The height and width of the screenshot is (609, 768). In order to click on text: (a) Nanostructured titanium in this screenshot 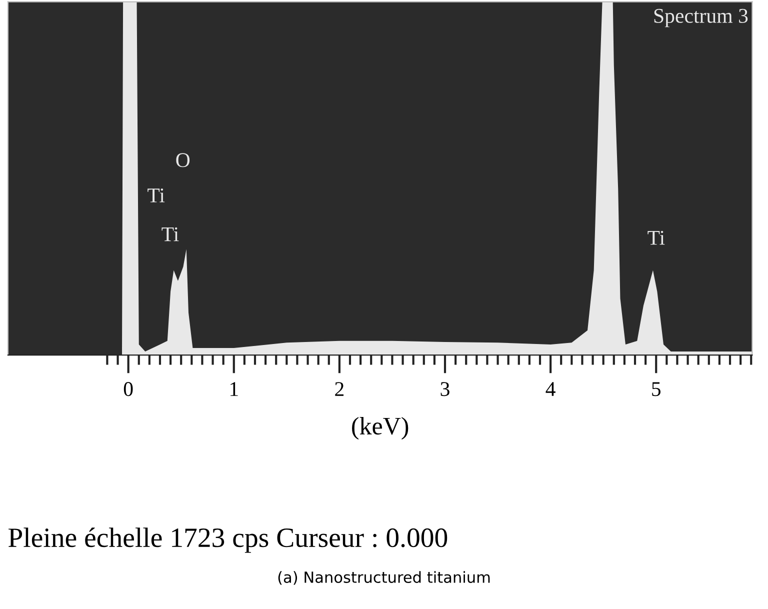, I will do `click(384, 578)`.